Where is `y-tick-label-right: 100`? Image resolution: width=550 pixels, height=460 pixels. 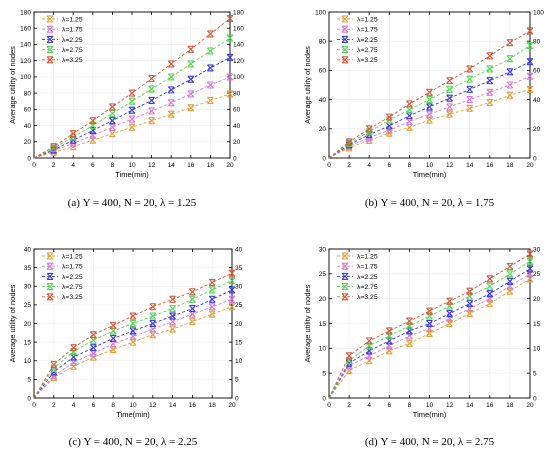
y-tick-label-right: 100 is located at coordinates (238, 77).